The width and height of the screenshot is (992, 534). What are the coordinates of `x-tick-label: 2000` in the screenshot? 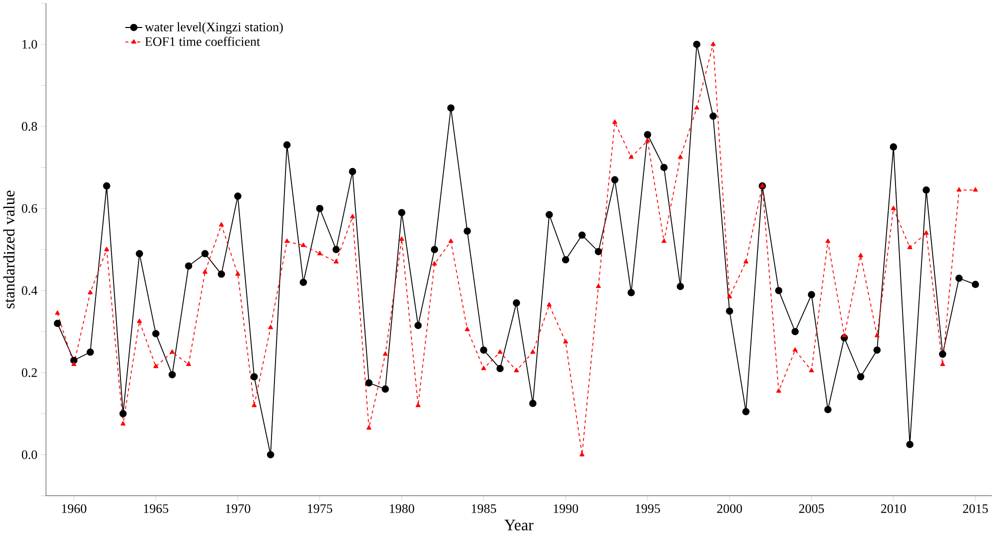 It's located at (729, 509).